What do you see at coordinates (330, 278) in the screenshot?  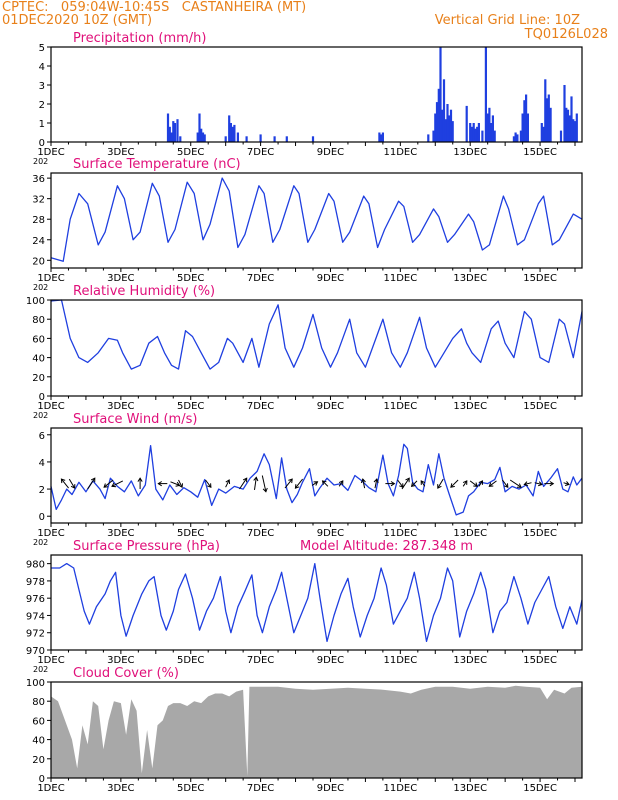 I see `temperature-x-tick-label: 9DEC` at bounding box center [330, 278].